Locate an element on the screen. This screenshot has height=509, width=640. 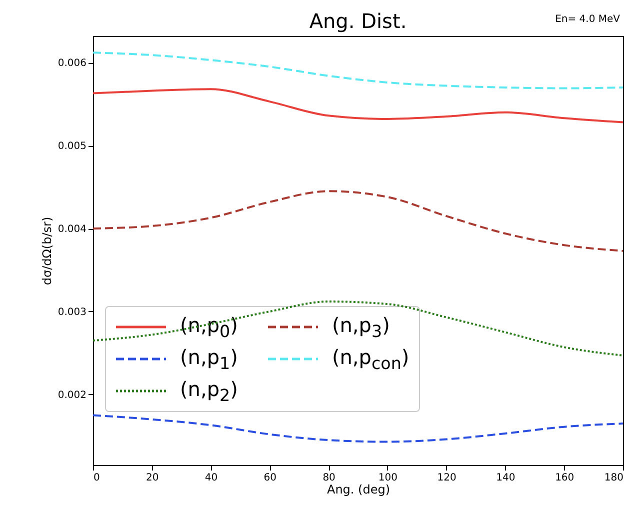
y-tick-label: 0.006 is located at coordinates (72, 64).